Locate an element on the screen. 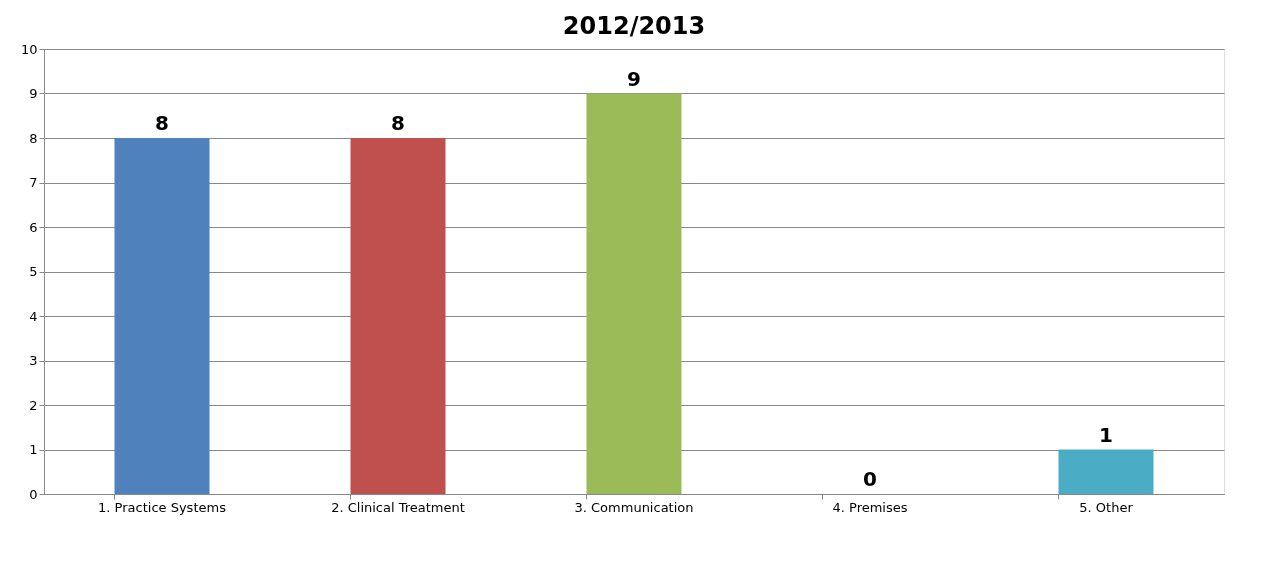  chart-title: 2012/2013 is located at coordinates (634, 26).